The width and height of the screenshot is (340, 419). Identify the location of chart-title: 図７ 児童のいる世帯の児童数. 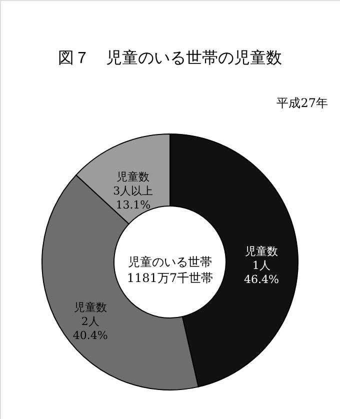
(170, 57).